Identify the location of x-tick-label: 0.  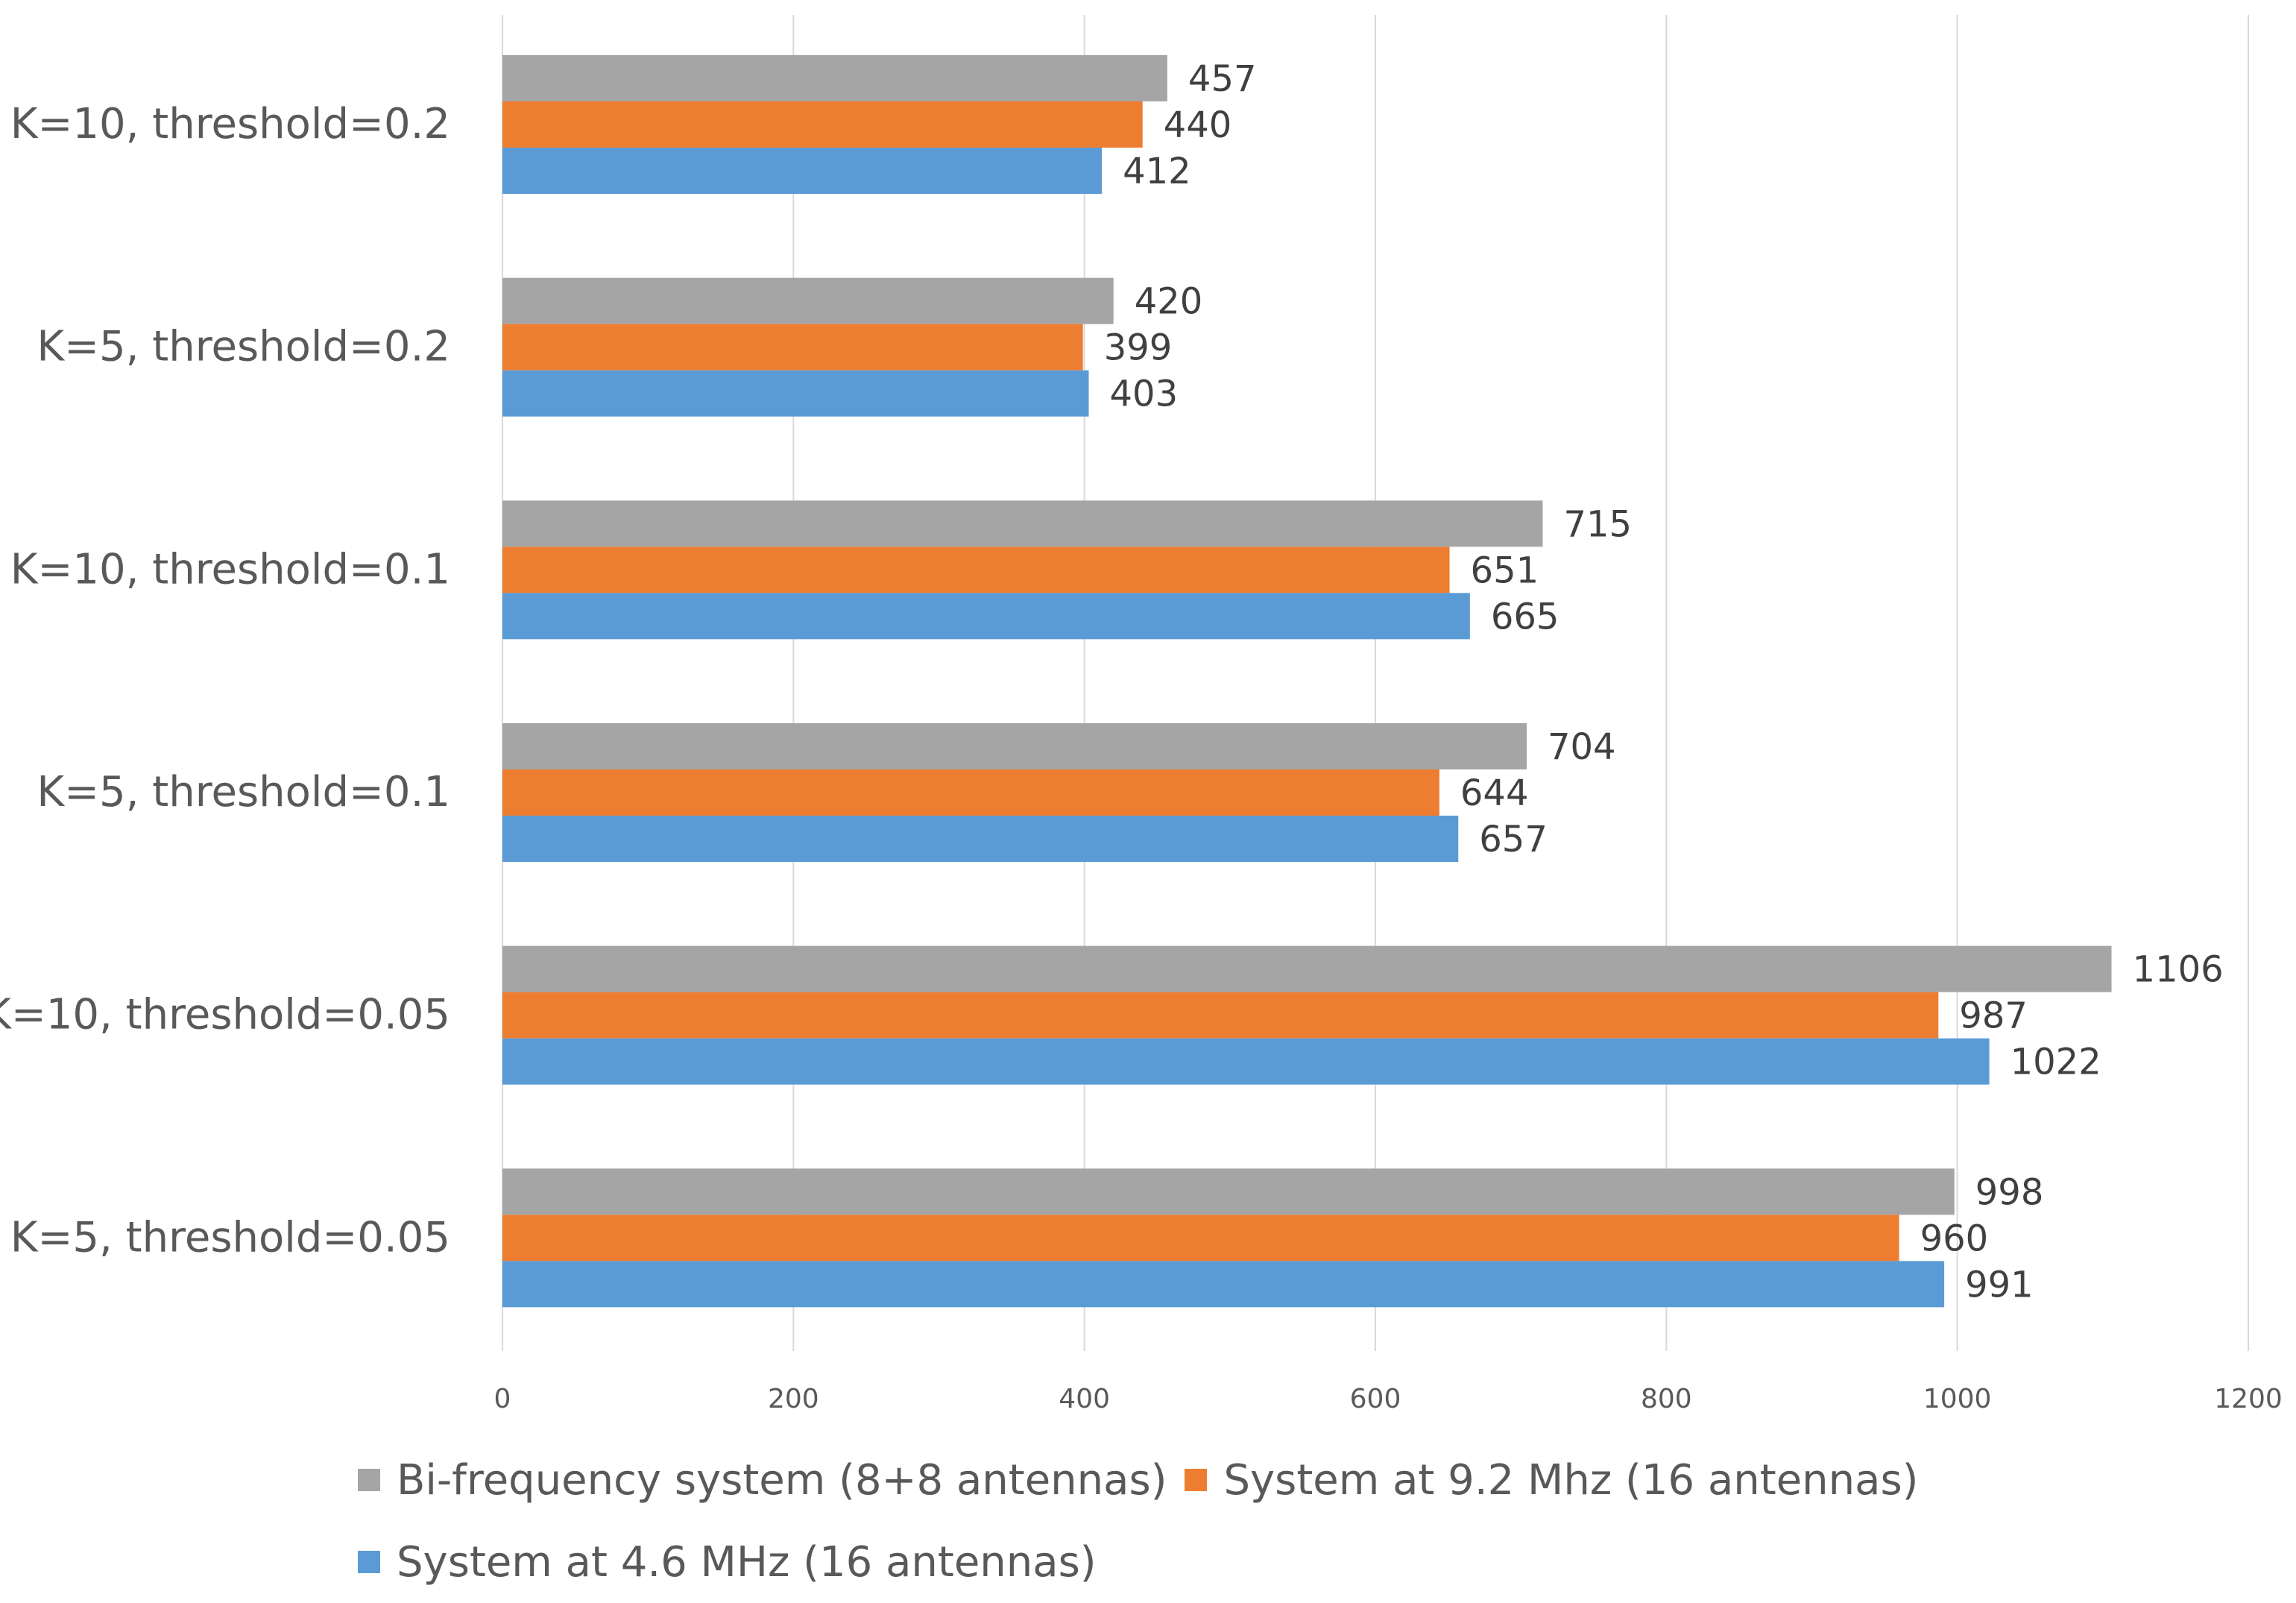
(503, 1399).